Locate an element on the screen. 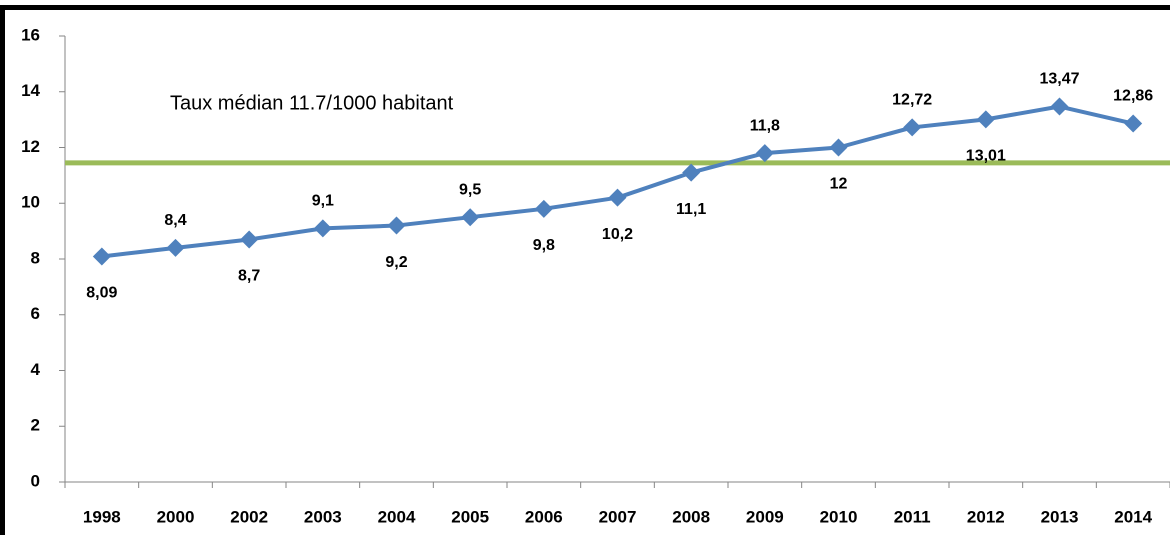 This screenshot has width=1170, height=535. annotation: Taux médian 11.7/1000 habitant is located at coordinates (312, 103).